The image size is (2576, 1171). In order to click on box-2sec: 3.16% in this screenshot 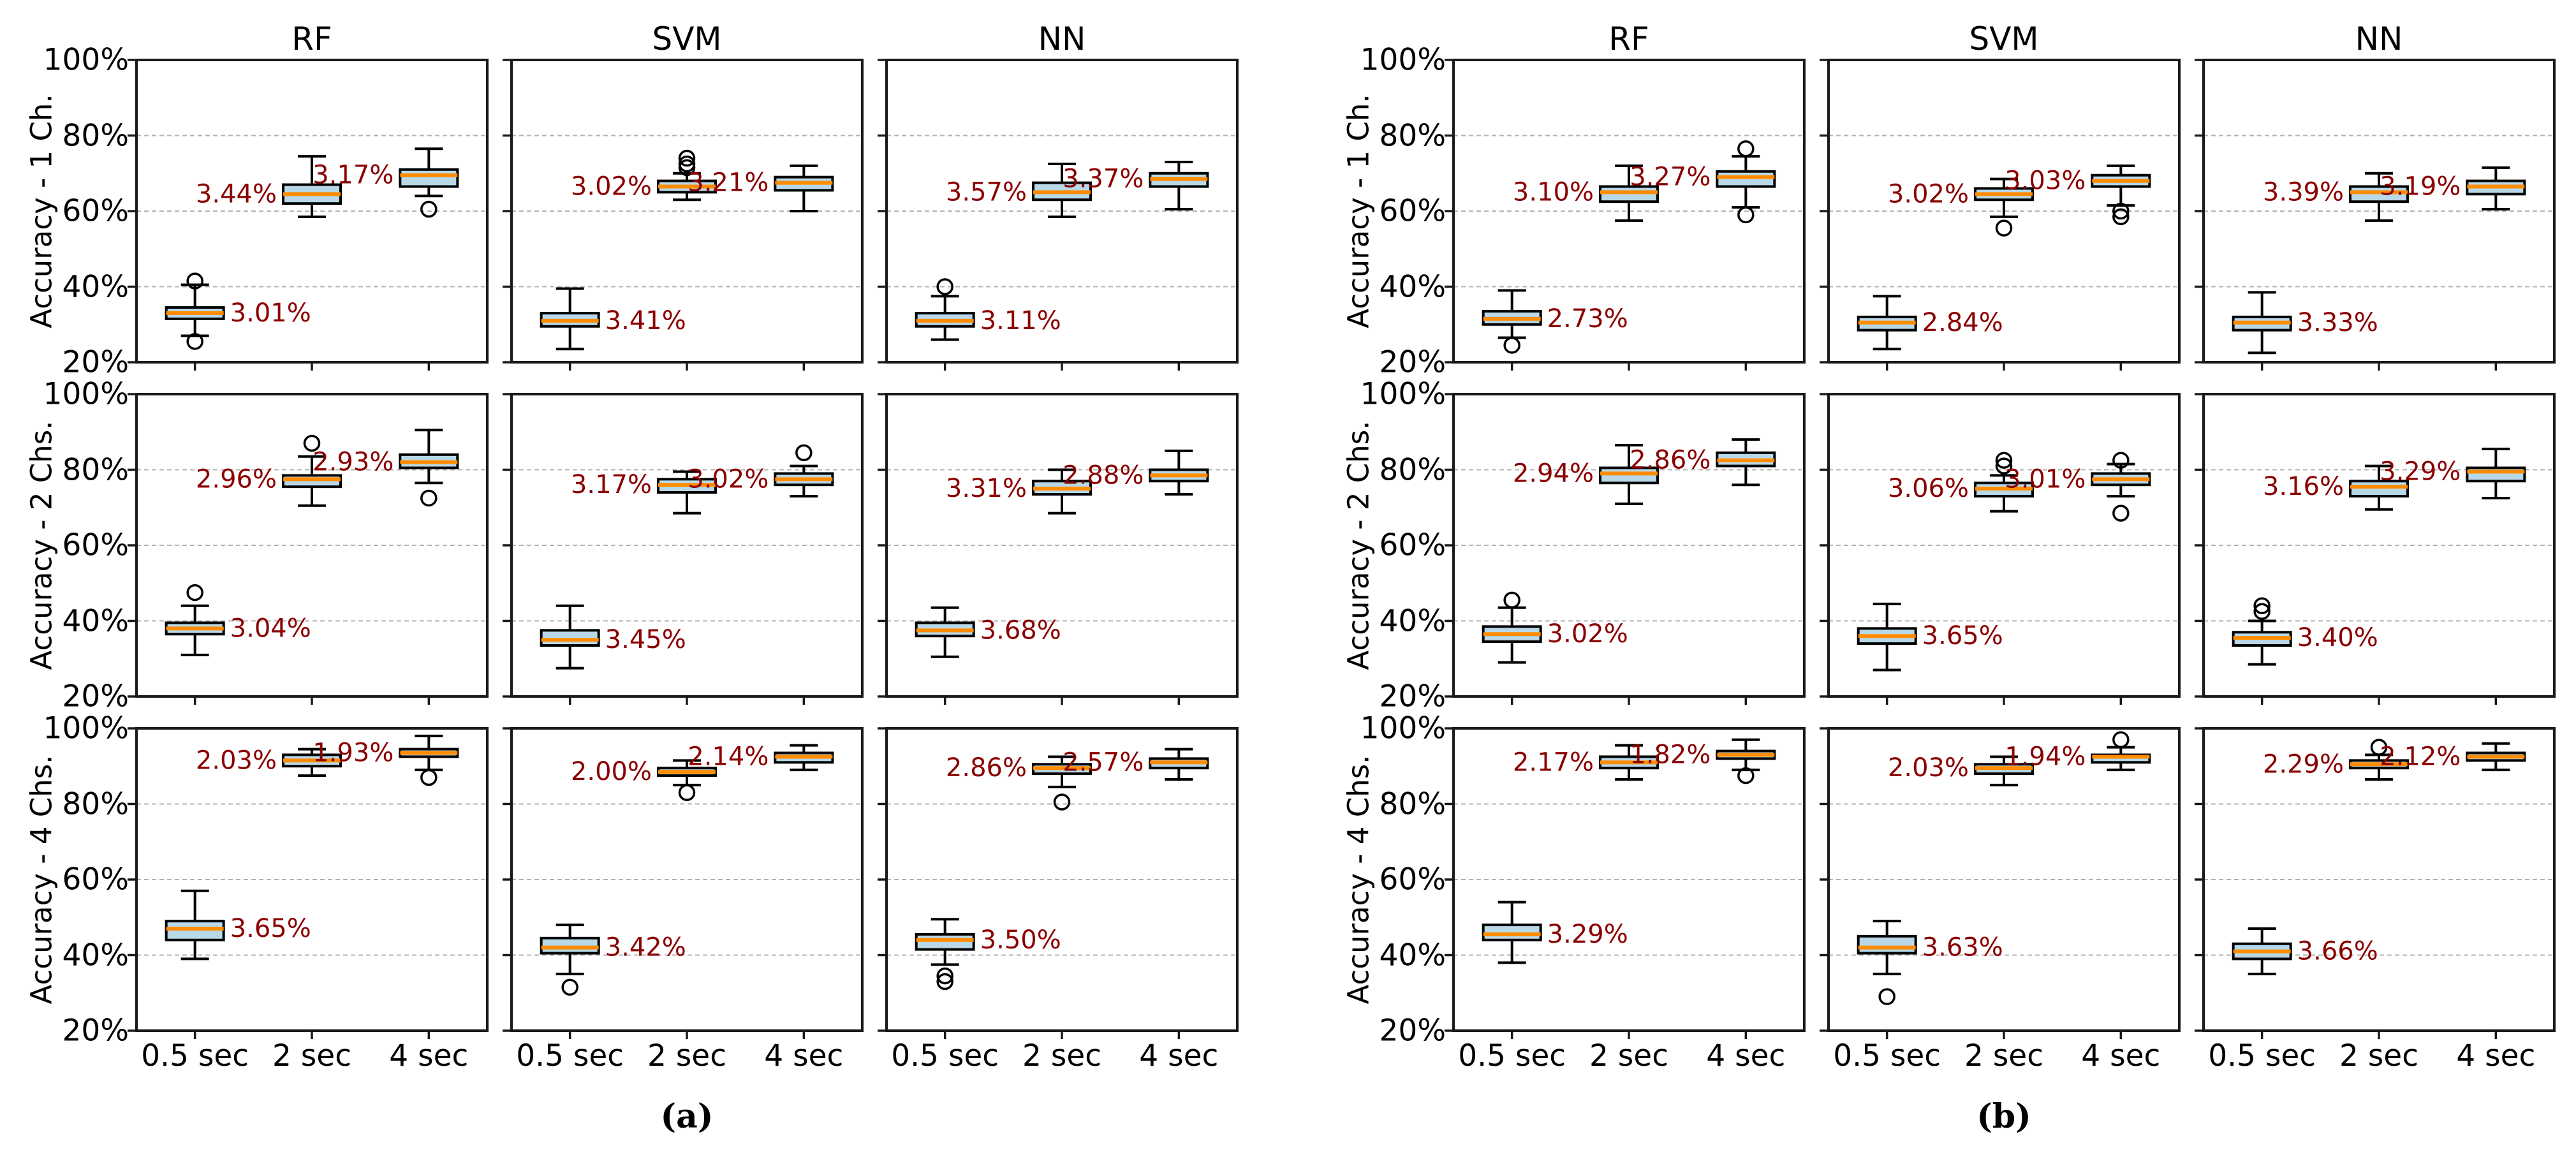, I will do `click(2336, 487)`.